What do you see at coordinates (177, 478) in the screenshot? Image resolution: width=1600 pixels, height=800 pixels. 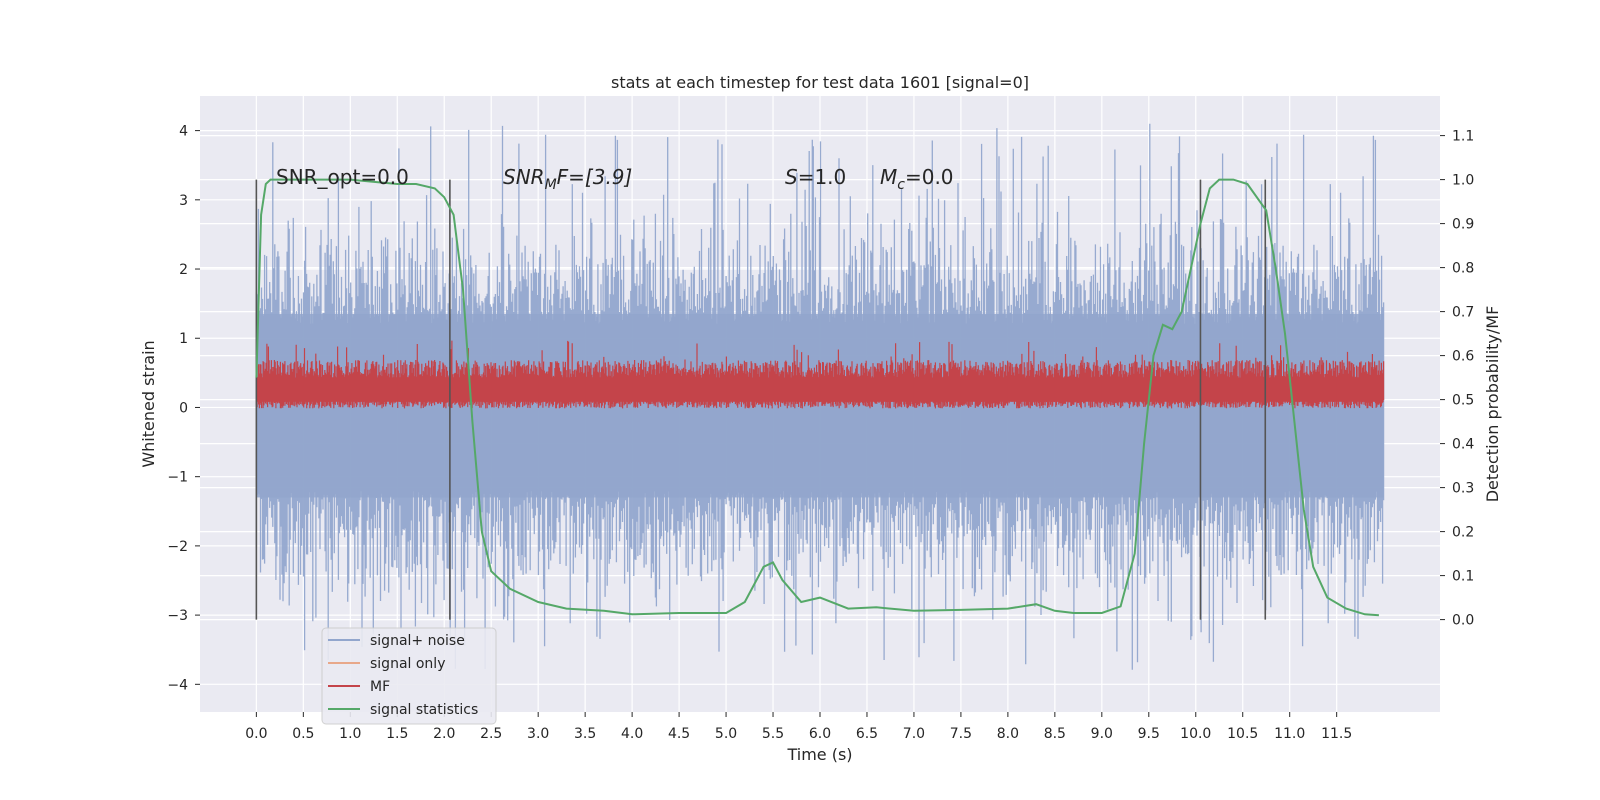 I see `y-tick-label: −1` at bounding box center [177, 478].